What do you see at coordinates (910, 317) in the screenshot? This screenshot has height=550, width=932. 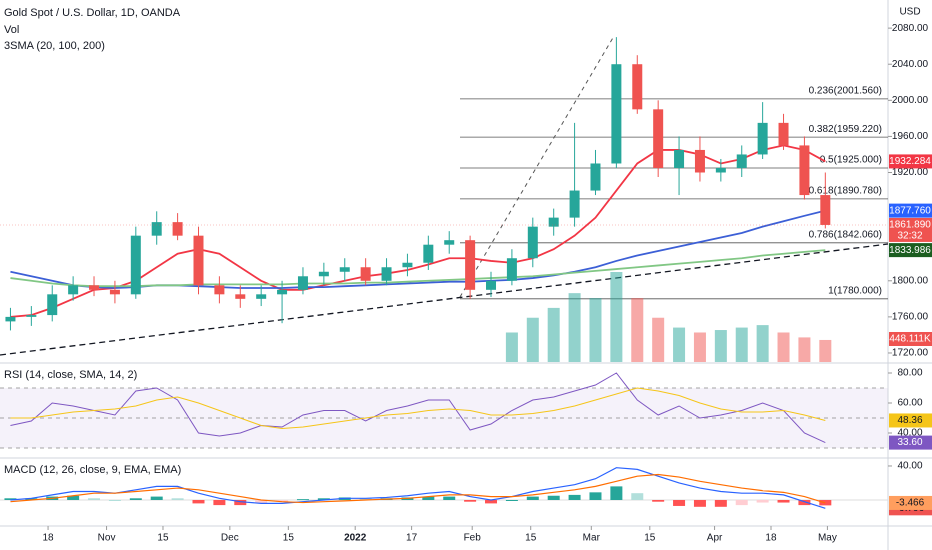 I see `y-tick-label: 1760.00` at bounding box center [910, 317].